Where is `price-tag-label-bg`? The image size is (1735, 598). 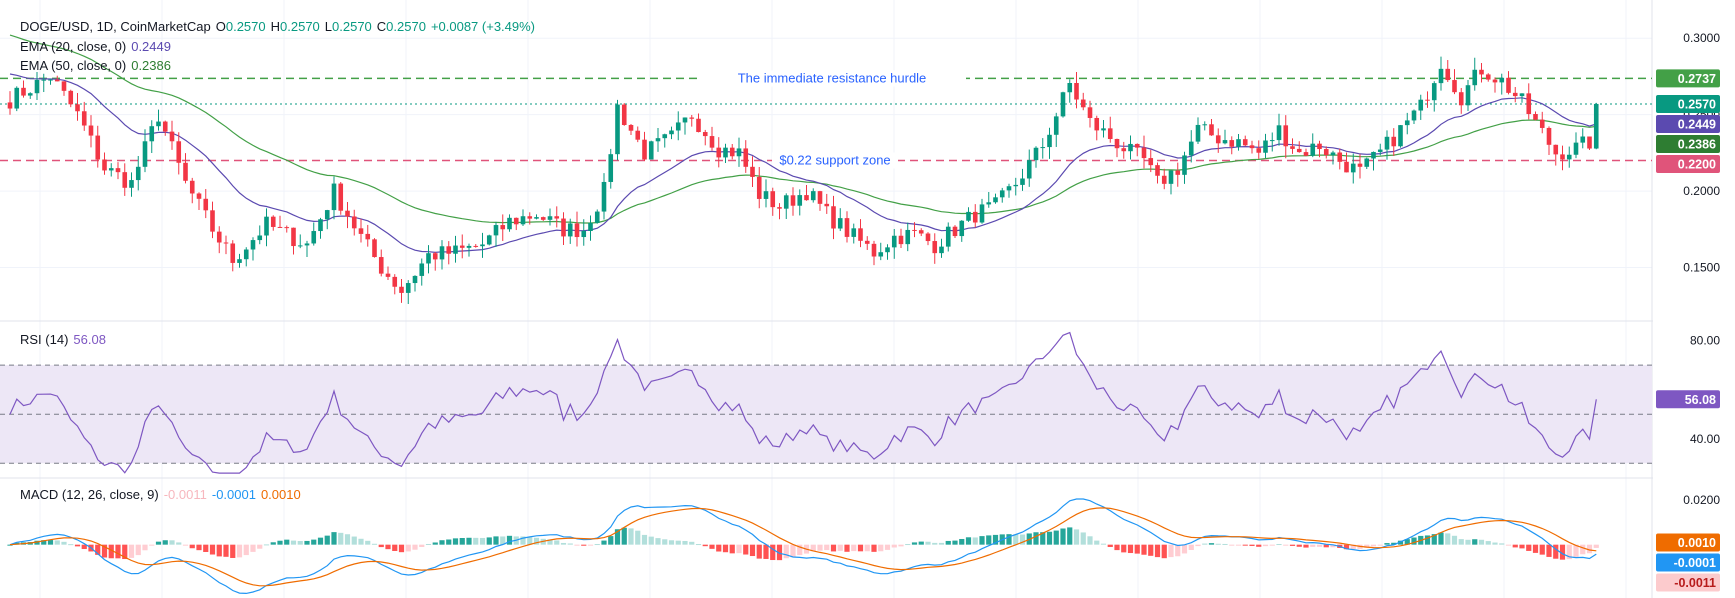 price-tag-label-bg is located at coordinates (1688, 123).